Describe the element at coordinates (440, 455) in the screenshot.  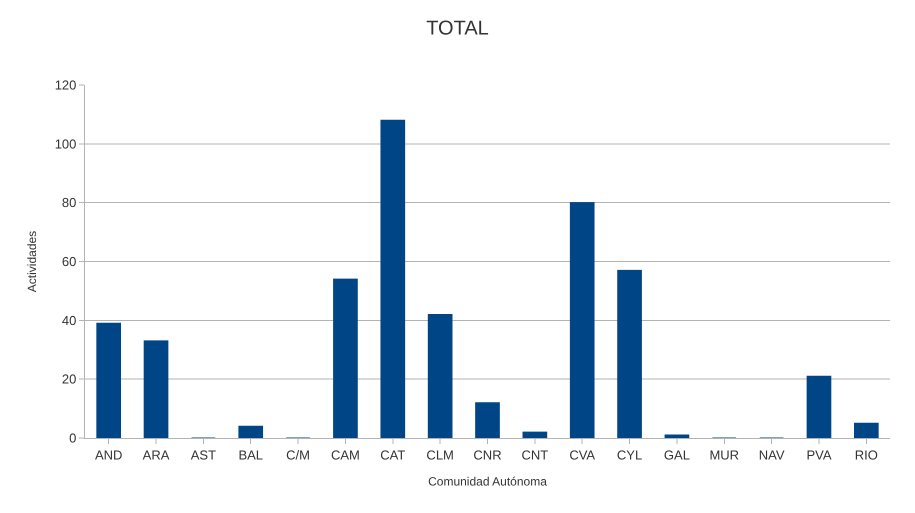
I see `x-tick-label: CLM` at that location.